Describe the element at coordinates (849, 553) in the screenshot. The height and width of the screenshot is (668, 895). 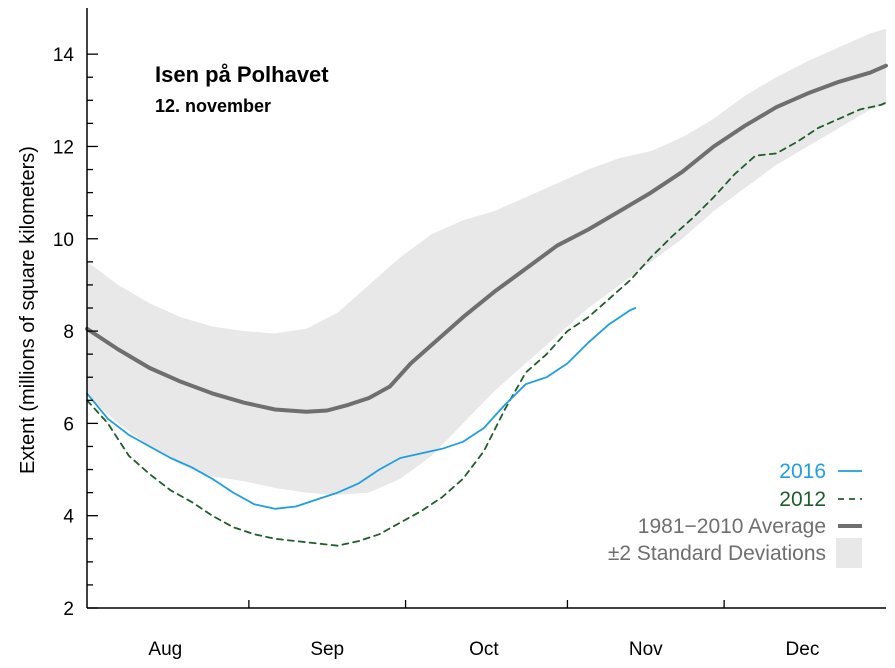
I see `legend-swatch` at that location.